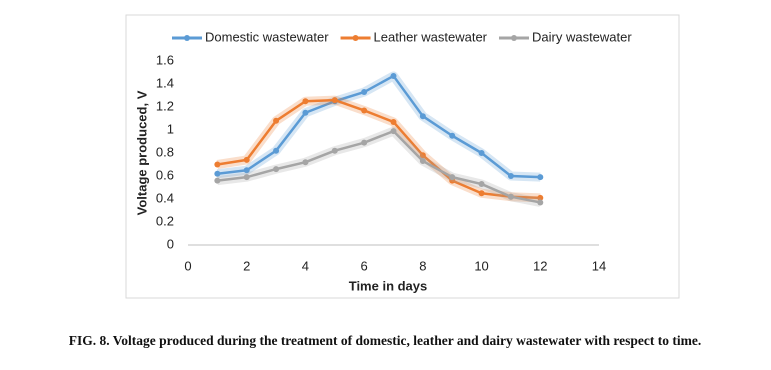 The height and width of the screenshot is (370, 771). What do you see at coordinates (422, 265) in the screenshot?
I see `x-tick-label: 8` at bounding box center [422, 265].